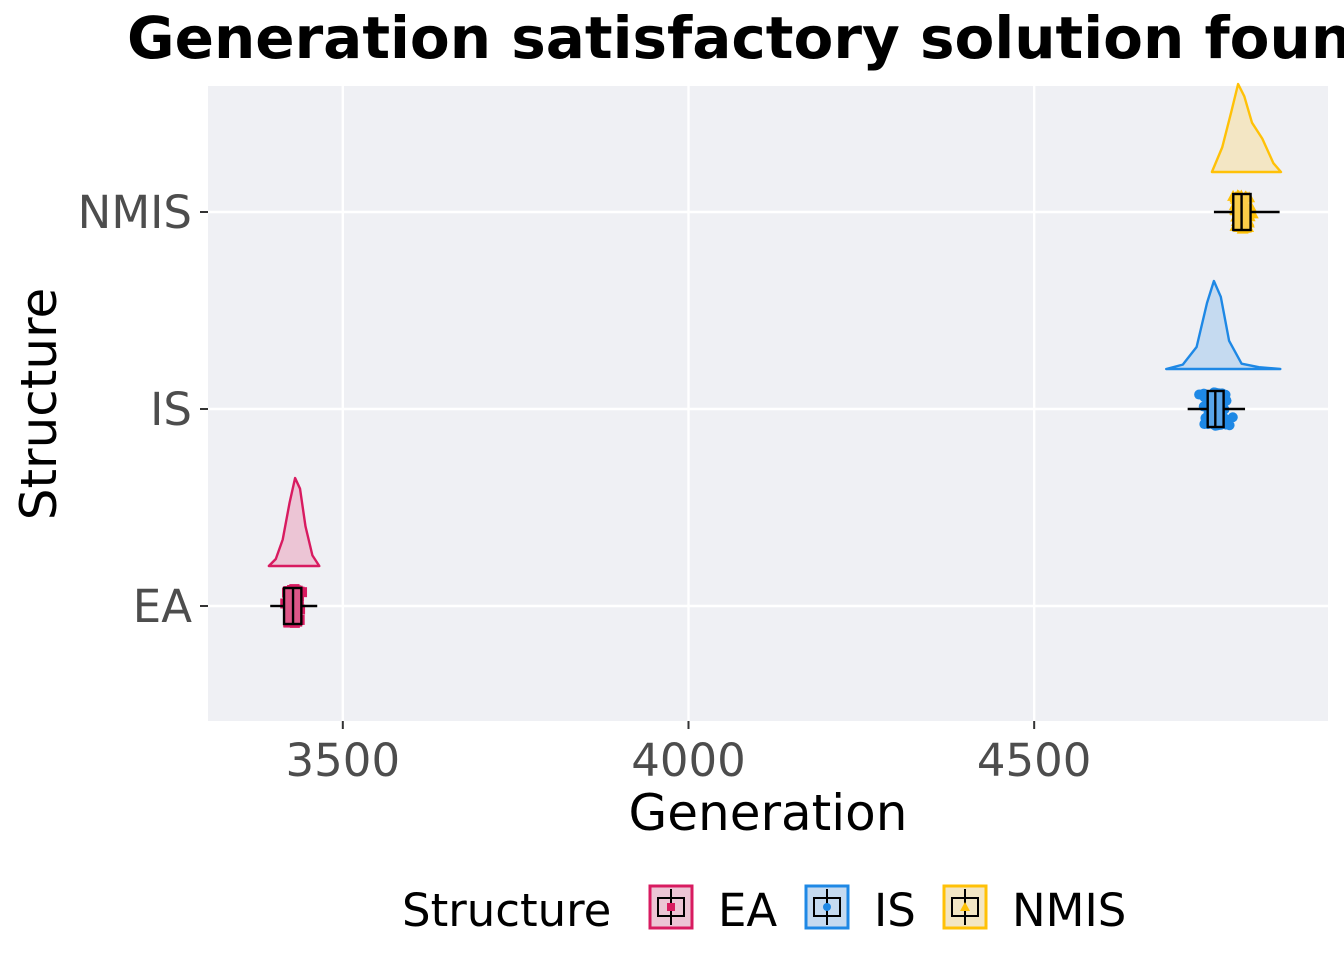 This screenshot has height=960, width=1344. I want to click on legend-title: Structure, so click(506, 910).